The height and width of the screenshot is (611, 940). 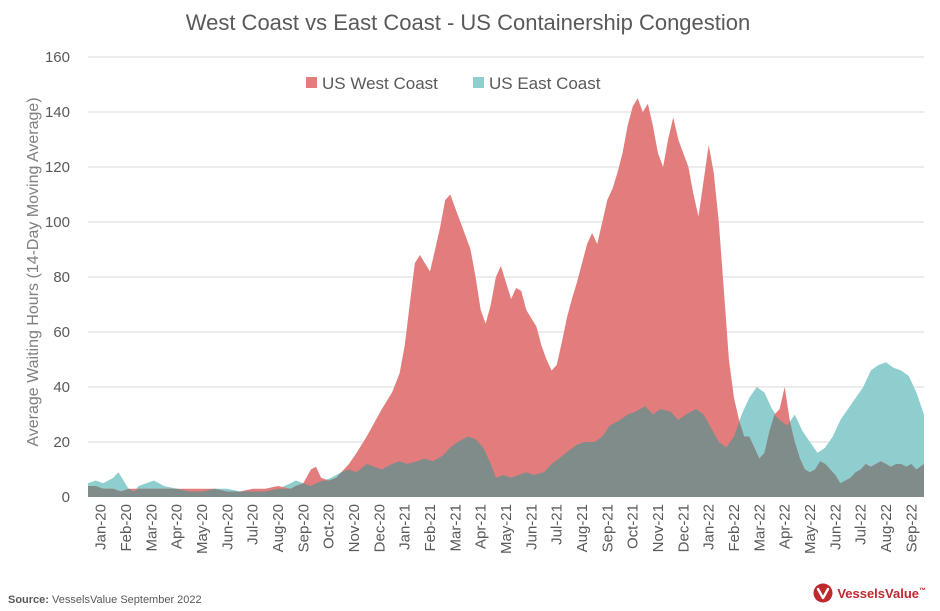 What do you see at coordinates (354, 528) in the screenshot?
I see `x-tick-label: Nov-20` at bounding box center [354, 528].